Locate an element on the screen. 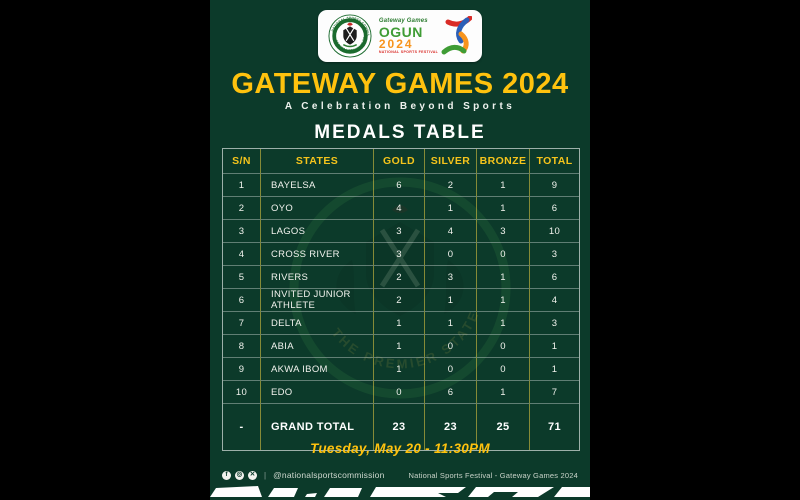  grand-total-cell: 71 is located at coordinates (554, 427).